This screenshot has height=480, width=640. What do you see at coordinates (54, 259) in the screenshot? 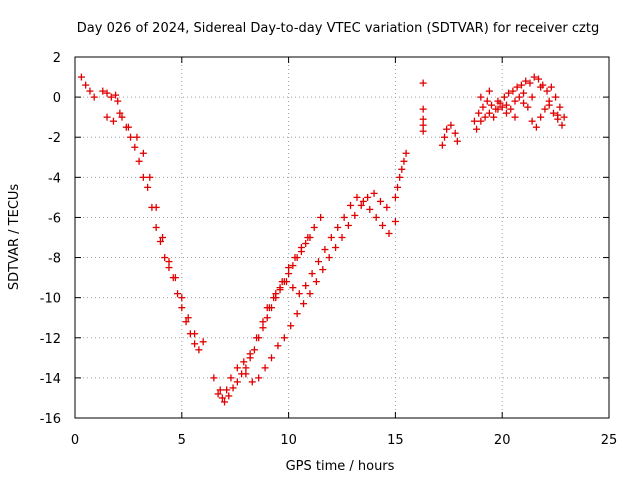
I see `y-tick-label: -8` at bounding box center [54, 259].